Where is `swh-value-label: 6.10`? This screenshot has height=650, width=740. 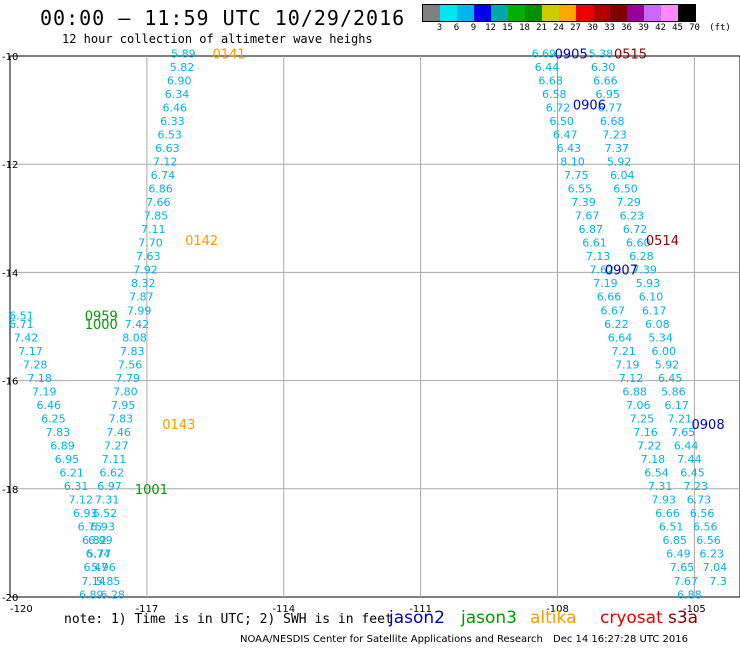
swh-value-label: 6.10 is located at coordinates (651, 297).